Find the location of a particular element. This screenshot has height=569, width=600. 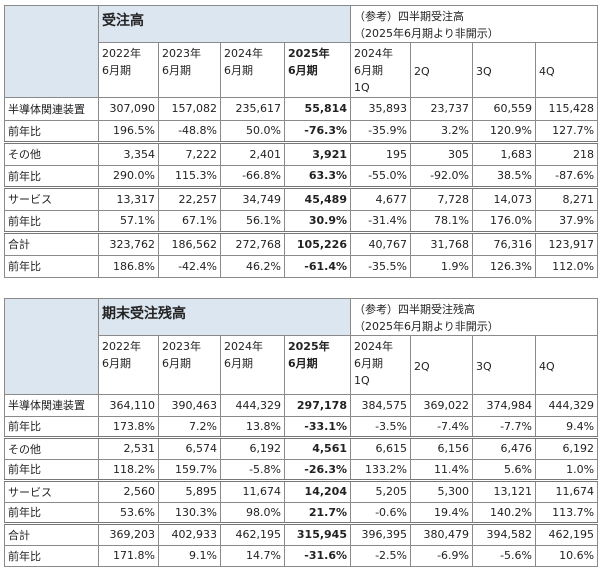

text-line: 2022年 is located at coordinates (121, 53).